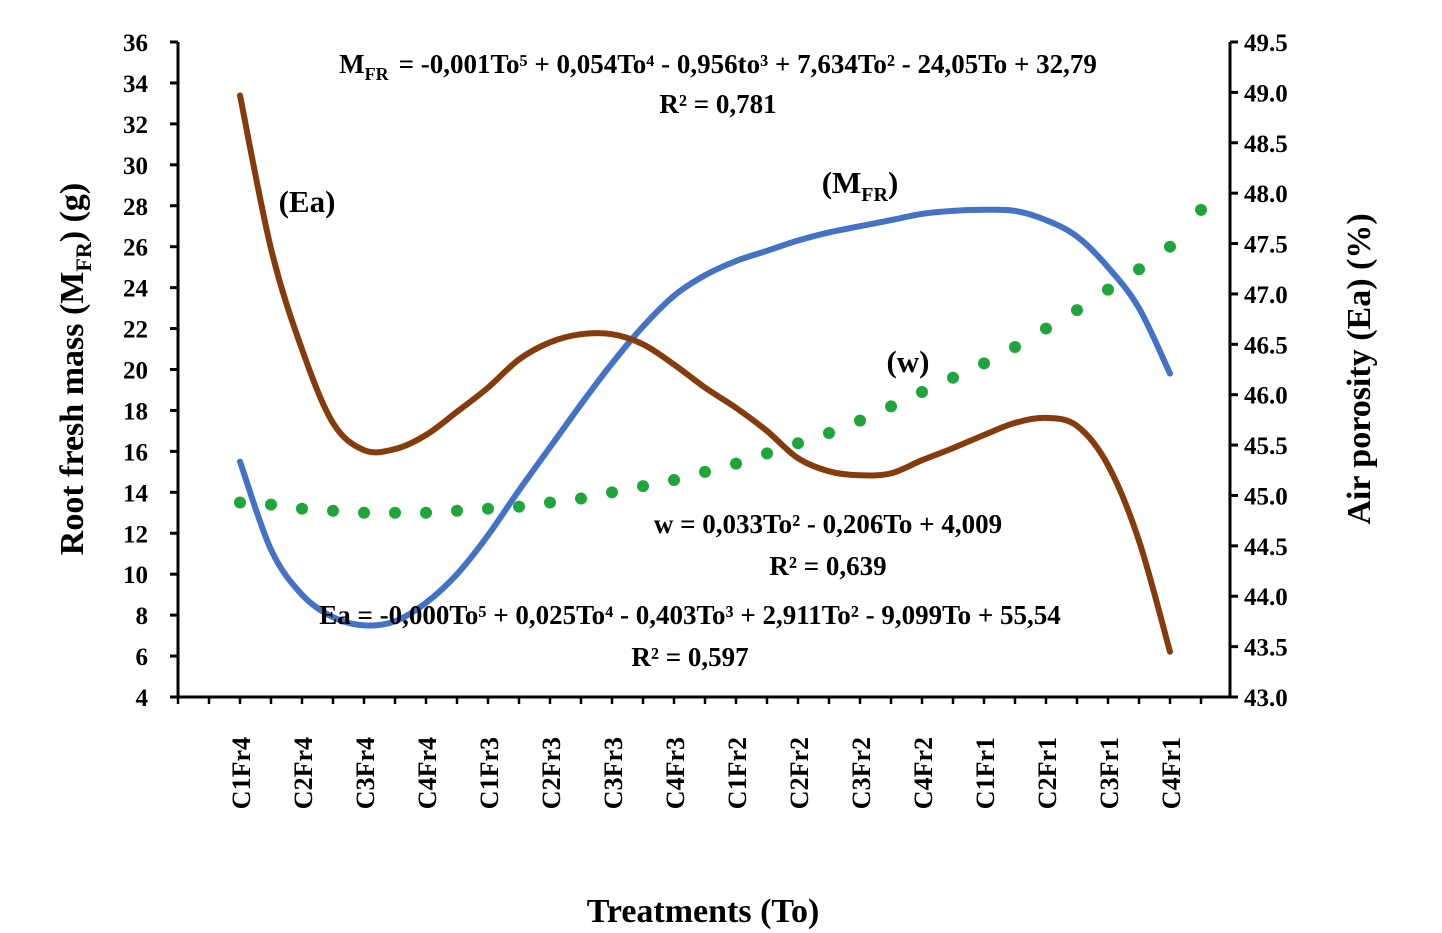  Describe the element at coordinates (799, 773) in the screenshot. I see `x-tick-label: C2Fr2` at that location.